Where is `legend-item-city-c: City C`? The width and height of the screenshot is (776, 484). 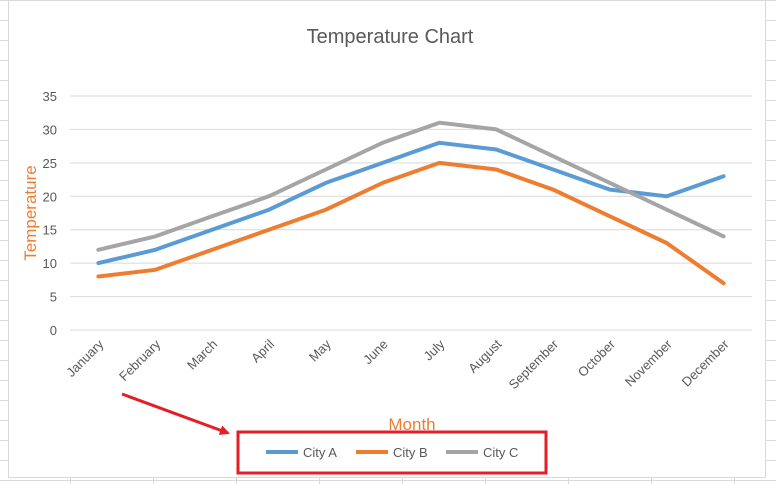 legend-item-city-c: City C is located at coordinates (482, 452).